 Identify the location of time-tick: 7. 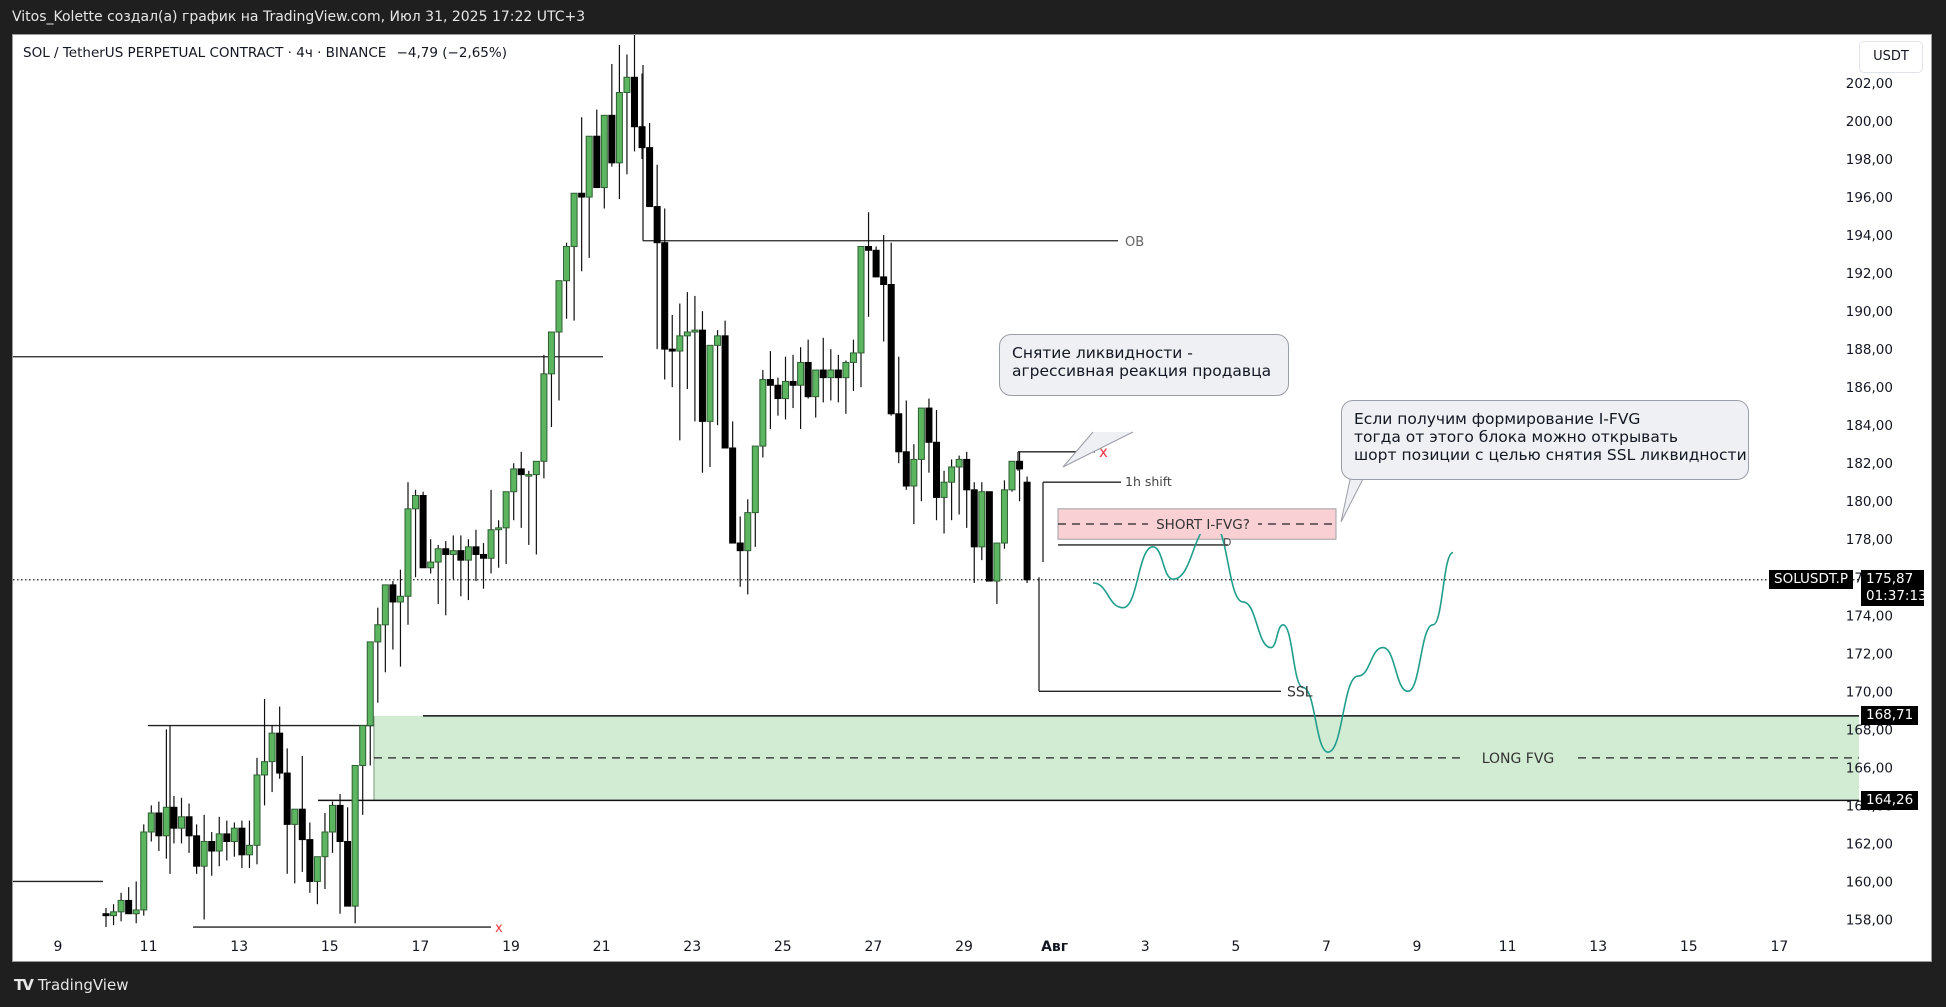
(1326, 947).